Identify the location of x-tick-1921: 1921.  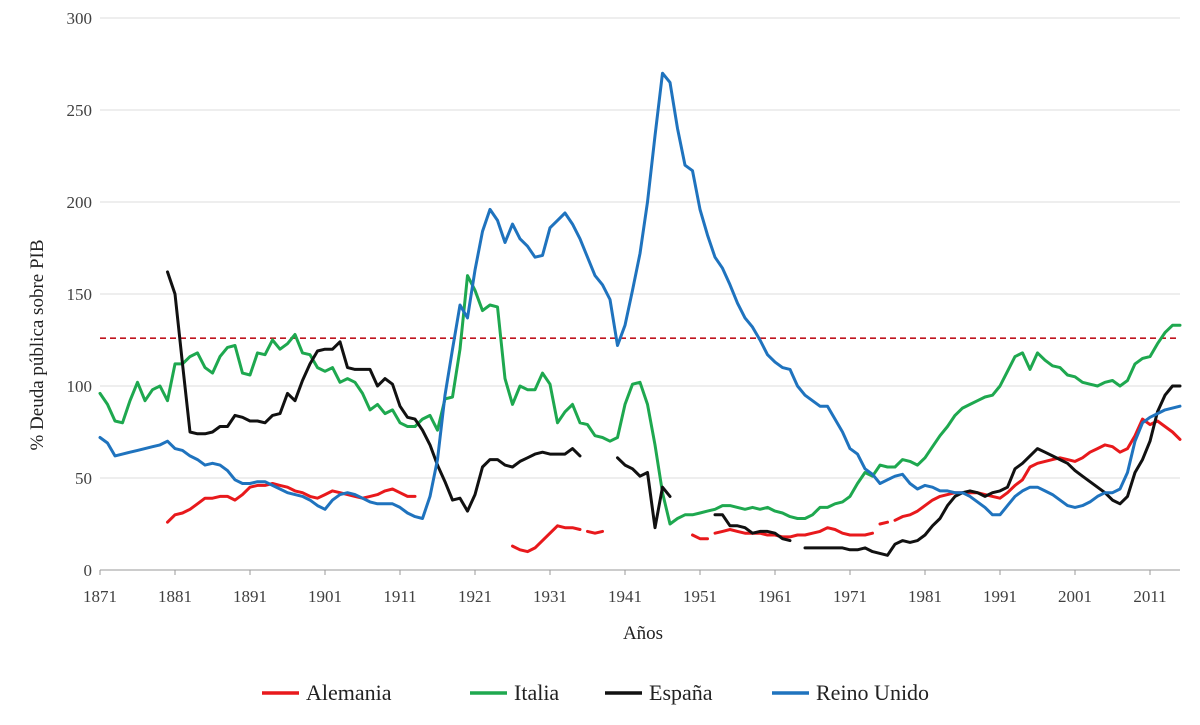
(475, 596).